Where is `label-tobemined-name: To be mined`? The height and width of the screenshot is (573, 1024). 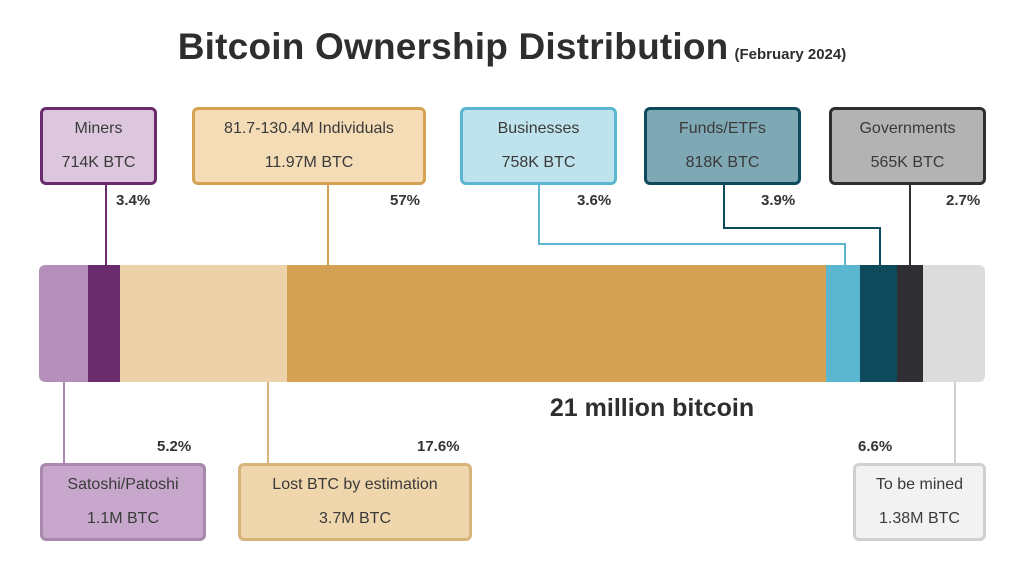 label-tobemined-name: To be mined is located at coordinates (919, 484).